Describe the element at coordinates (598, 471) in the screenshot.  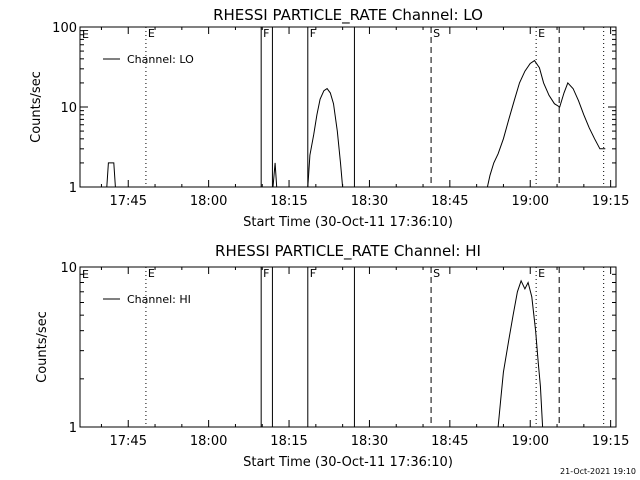
I see `footer-timestamp: 21-Oct-2021 19:10` at that location.